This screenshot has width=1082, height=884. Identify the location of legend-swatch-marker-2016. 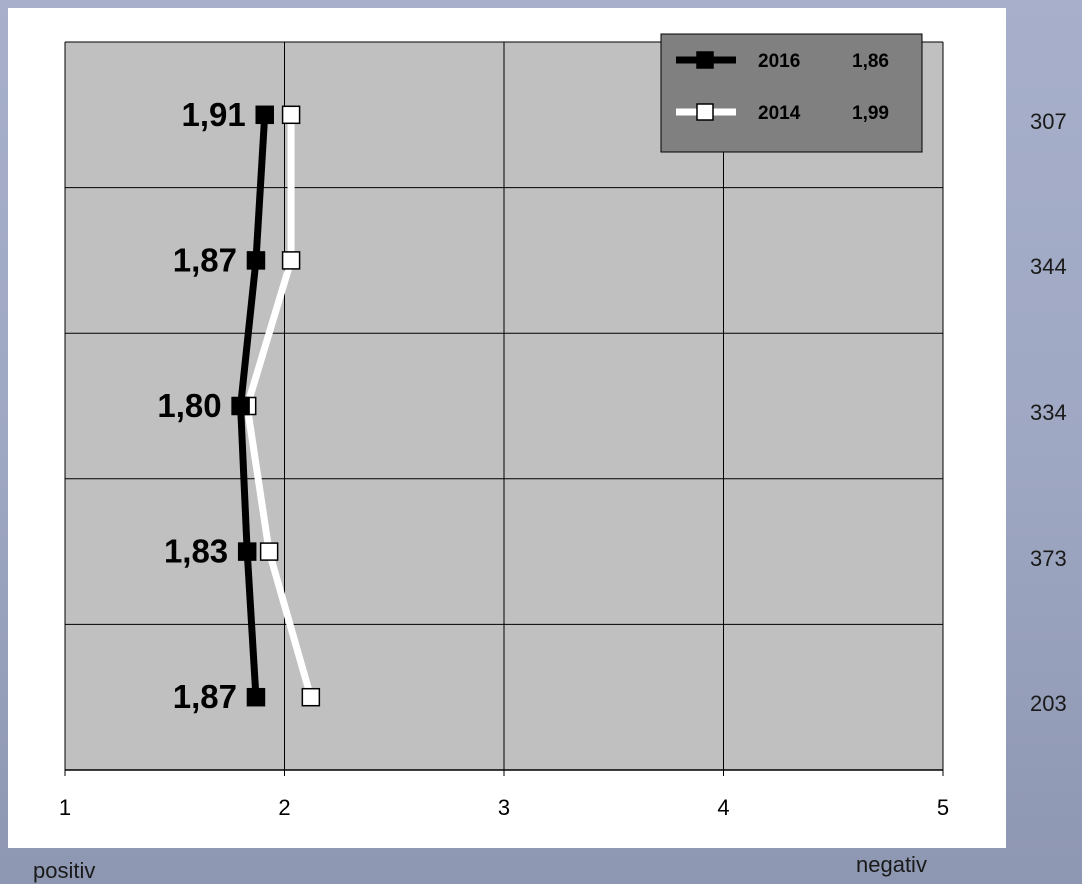
(705, 60).